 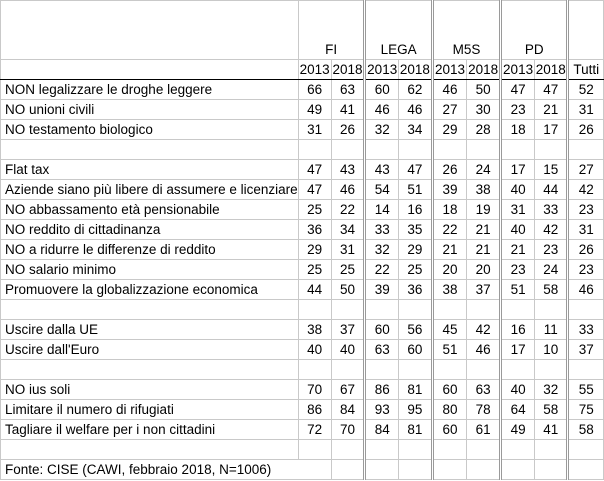 I want to click on value-cell: 10, so click(x=552, y=349).